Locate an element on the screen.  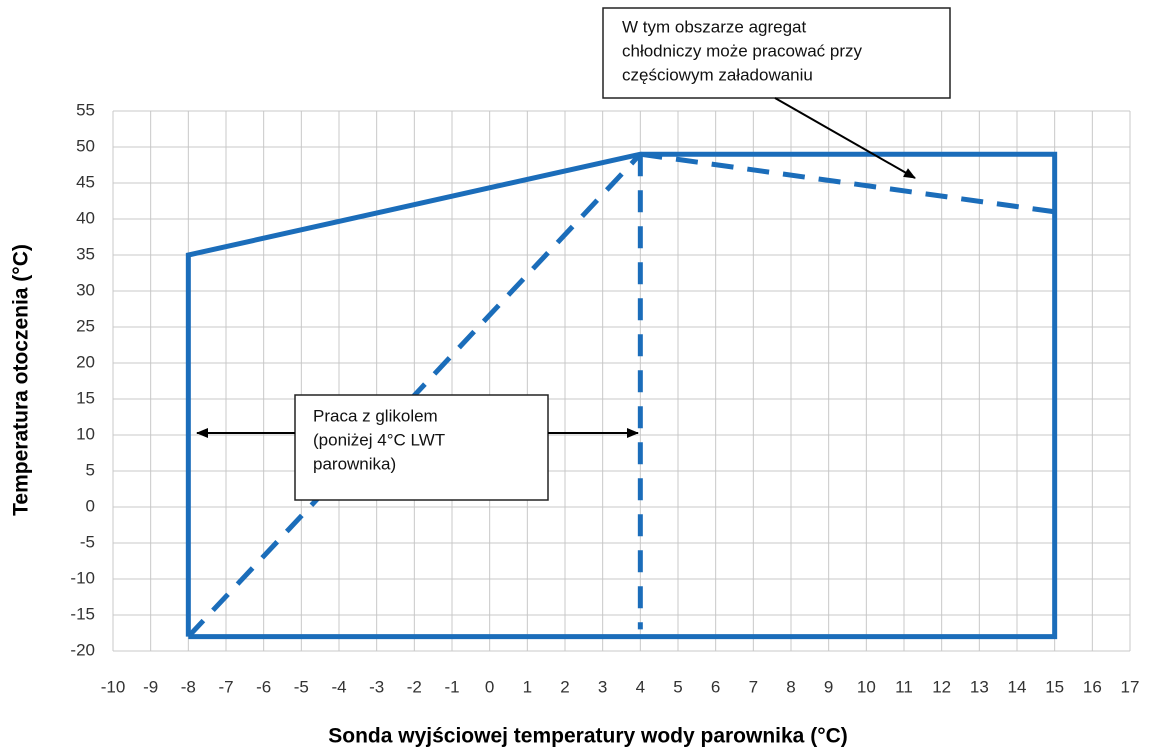
x-tick-label: 5 is located at coordinates (677, 686).